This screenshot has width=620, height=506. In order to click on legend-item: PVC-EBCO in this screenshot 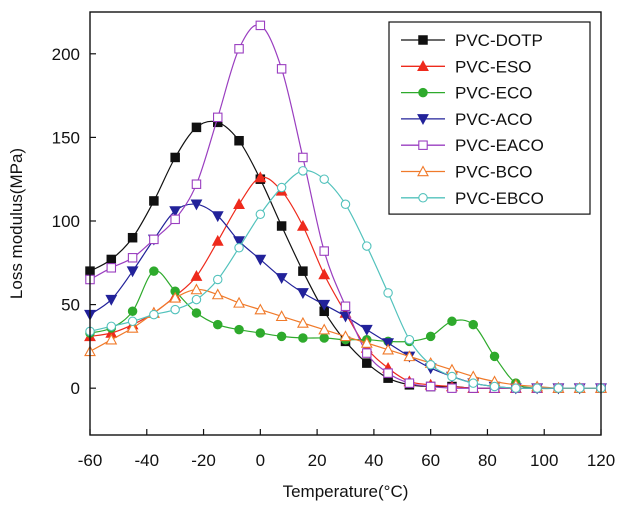, I will do `click(472, 198)`.